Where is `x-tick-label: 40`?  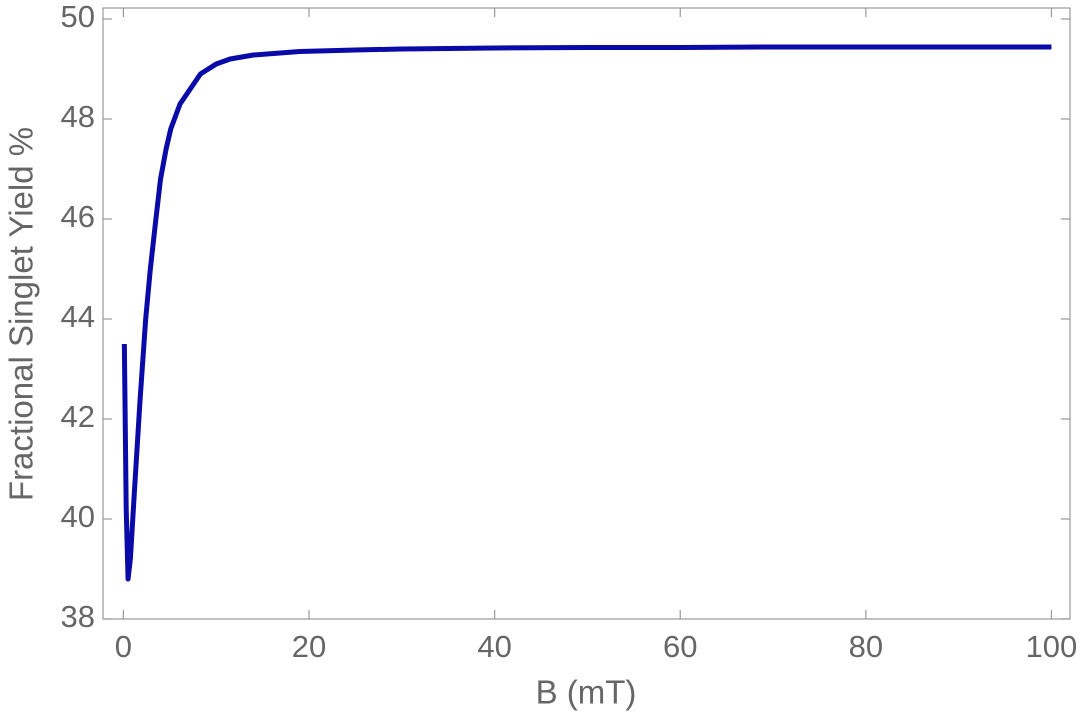 x-tick-label: 40 is located at coordinates (494, 646).